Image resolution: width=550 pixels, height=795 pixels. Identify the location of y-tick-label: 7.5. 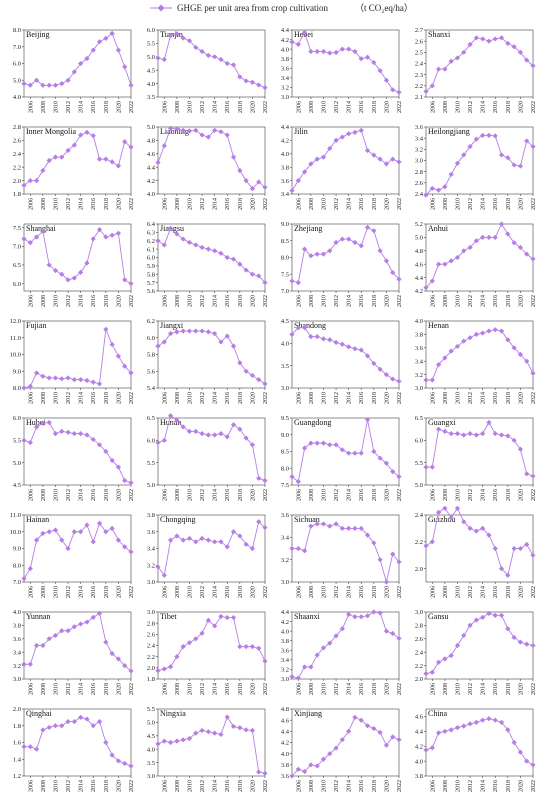
(17, 228).